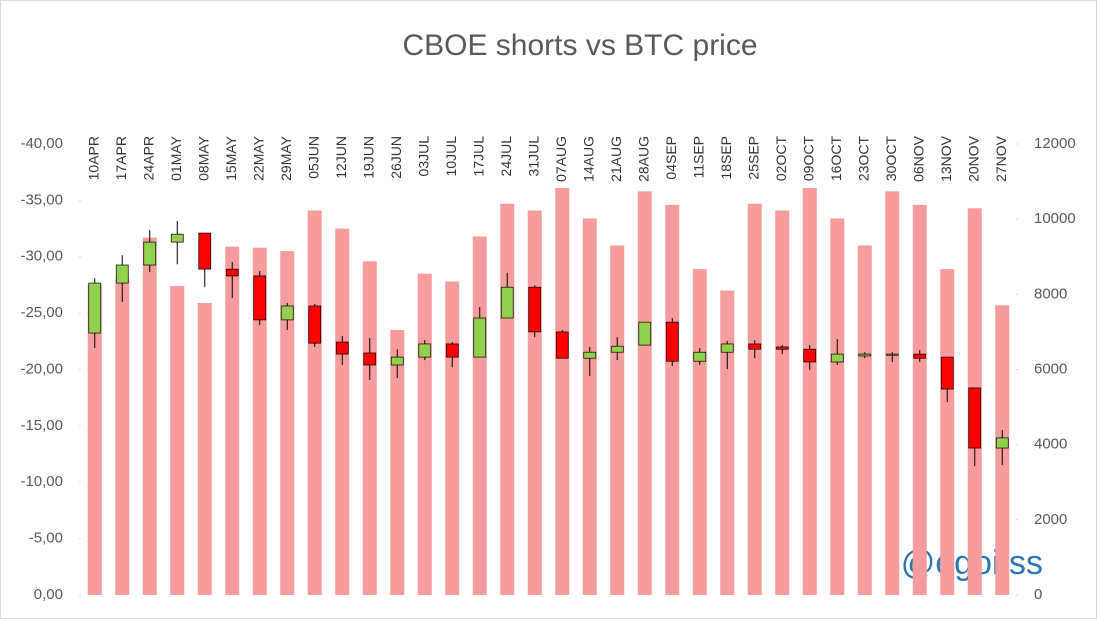  Describe the element at coordinates (808, 159) in the screenshot. I see `x-tick-label: 09OCT` at that location.